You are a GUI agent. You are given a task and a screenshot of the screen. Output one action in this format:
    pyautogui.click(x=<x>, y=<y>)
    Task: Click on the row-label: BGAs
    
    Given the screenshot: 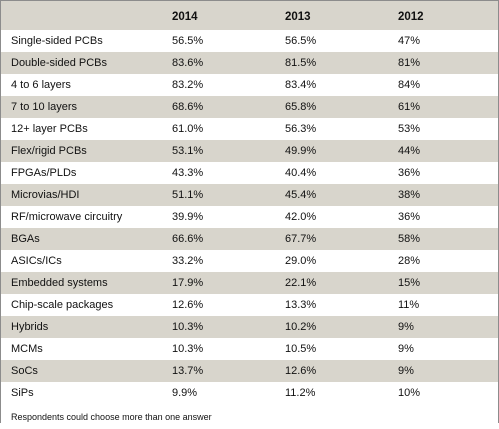 What is the action you would take?
    pyautogui.click(x=25, y=239)
    